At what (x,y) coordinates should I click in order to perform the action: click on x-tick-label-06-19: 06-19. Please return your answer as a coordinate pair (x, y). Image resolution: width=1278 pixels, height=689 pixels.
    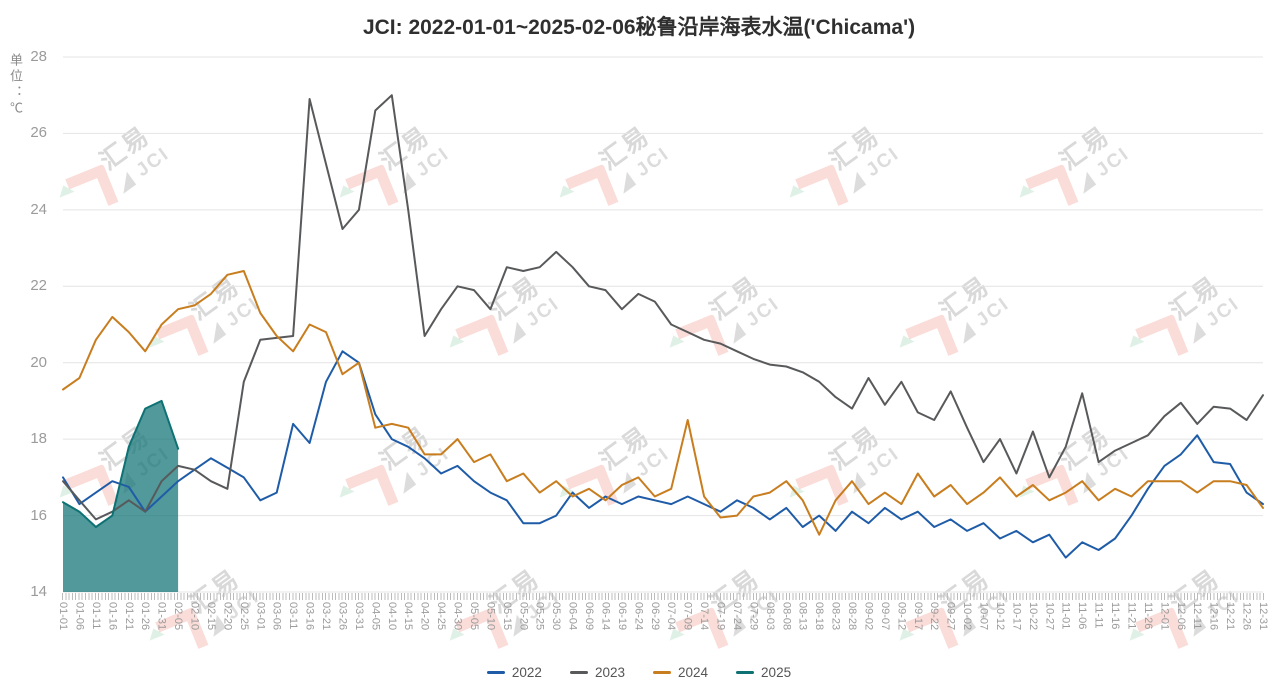
    Looking at the image, I should click on (621, 616).